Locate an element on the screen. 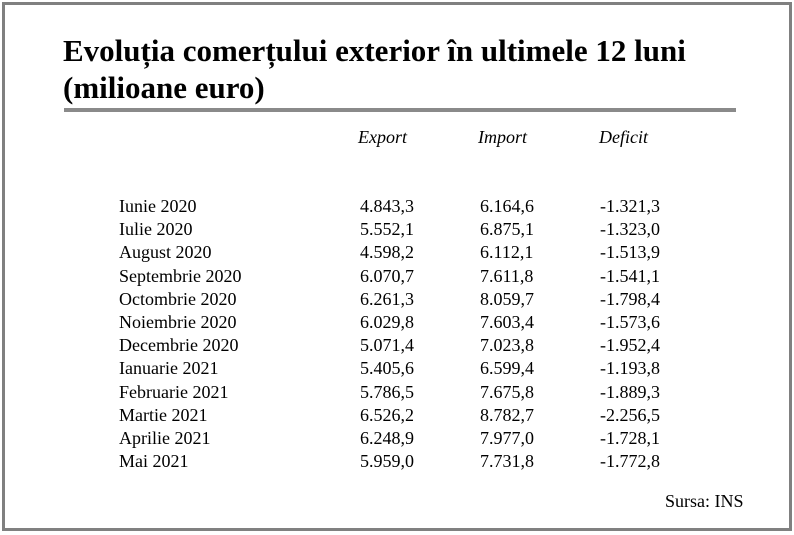  import-cell: 7.731,8 is located at coordinates (507, 461).